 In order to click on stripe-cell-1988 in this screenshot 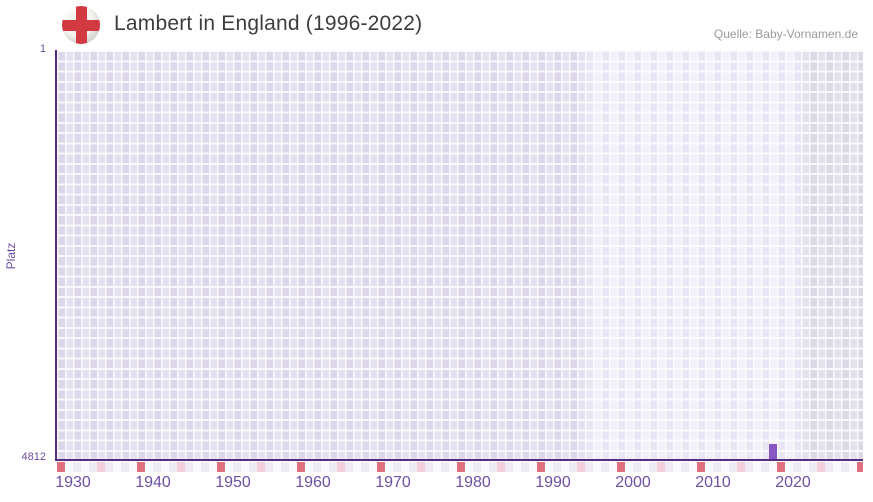, I will do `click(541, 467)`.